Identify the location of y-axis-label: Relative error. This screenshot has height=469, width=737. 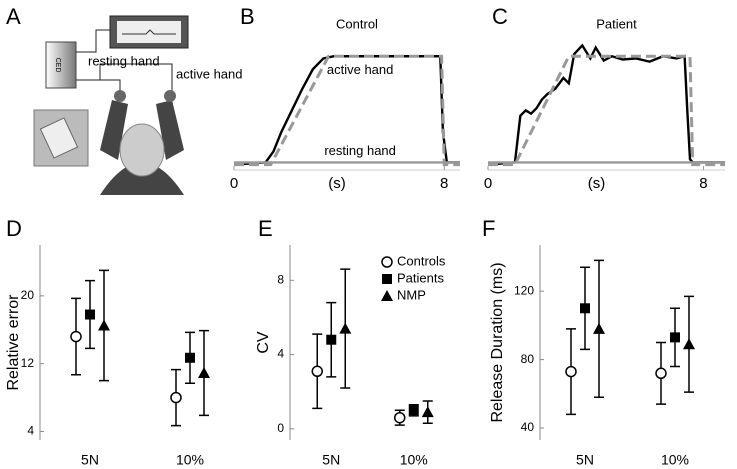
(13, 342).